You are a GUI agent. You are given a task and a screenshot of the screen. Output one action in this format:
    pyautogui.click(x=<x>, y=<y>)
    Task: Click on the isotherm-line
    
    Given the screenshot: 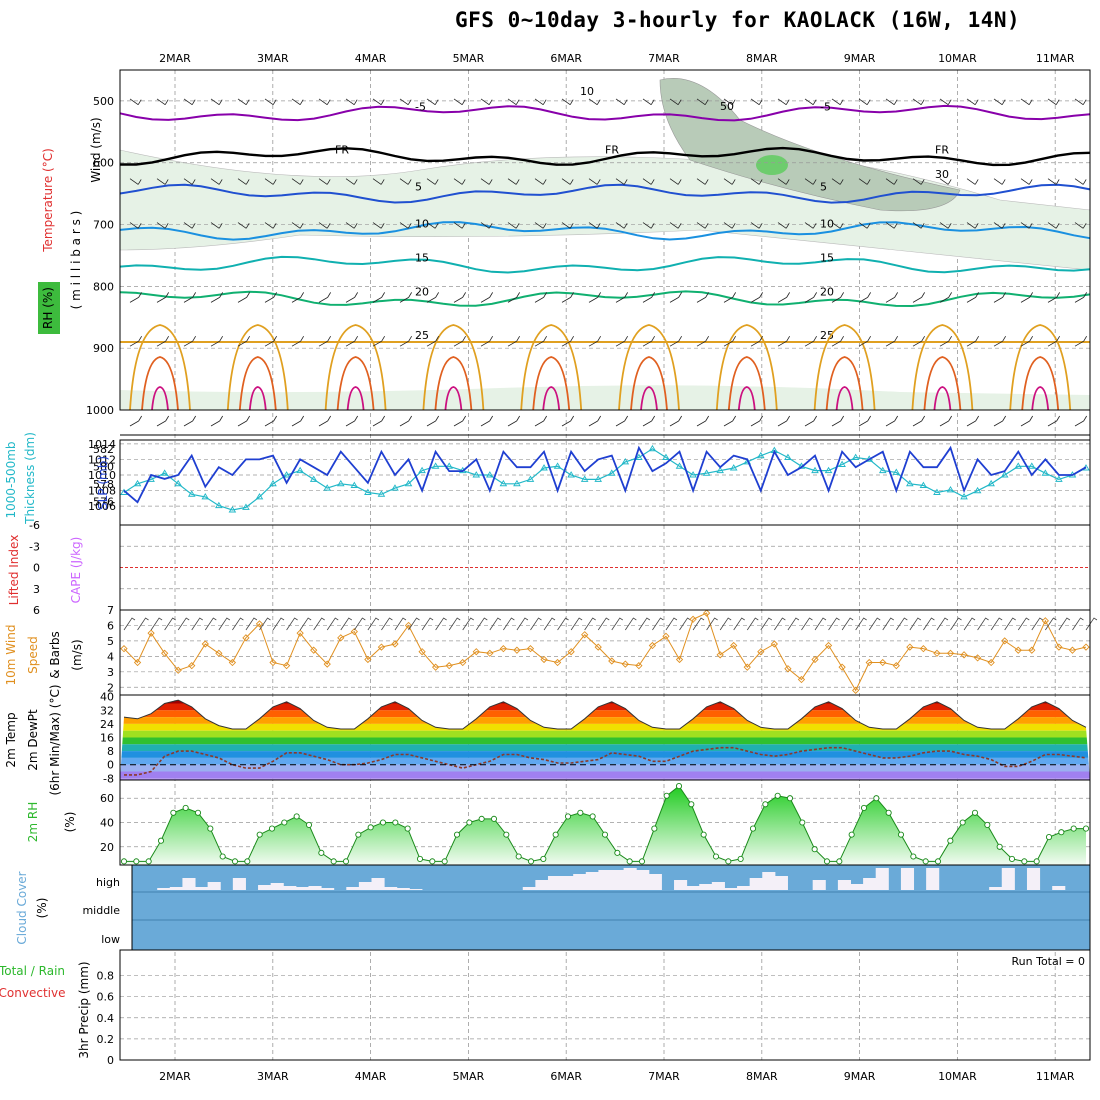 What is the action you would take?
    pyautogui.click(x=605, y=231)
    